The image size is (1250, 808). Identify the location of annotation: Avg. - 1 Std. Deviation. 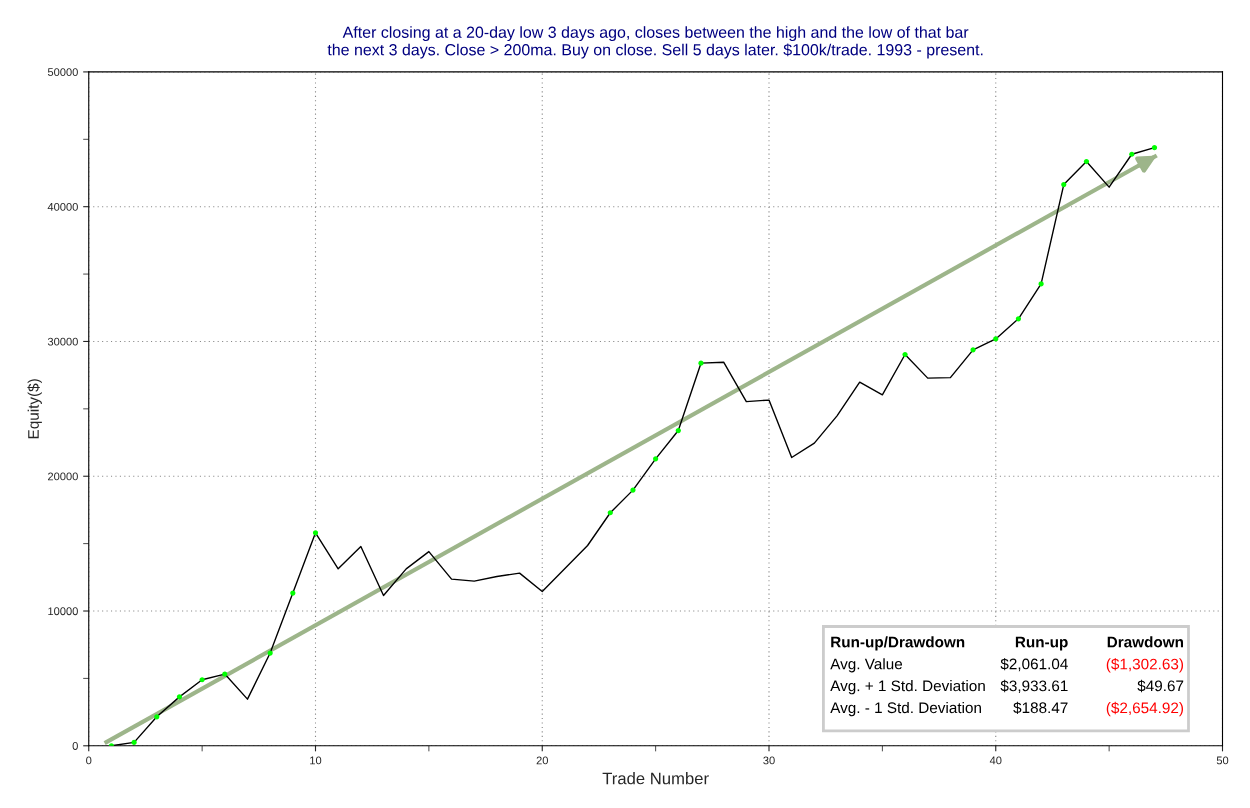
(905, 709).